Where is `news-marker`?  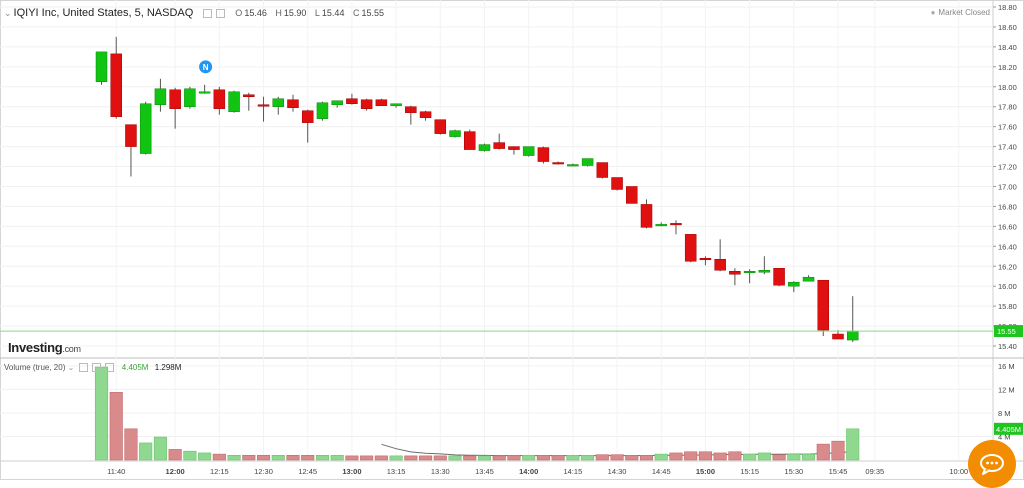
news-marker is located at coordinates (206, 67).